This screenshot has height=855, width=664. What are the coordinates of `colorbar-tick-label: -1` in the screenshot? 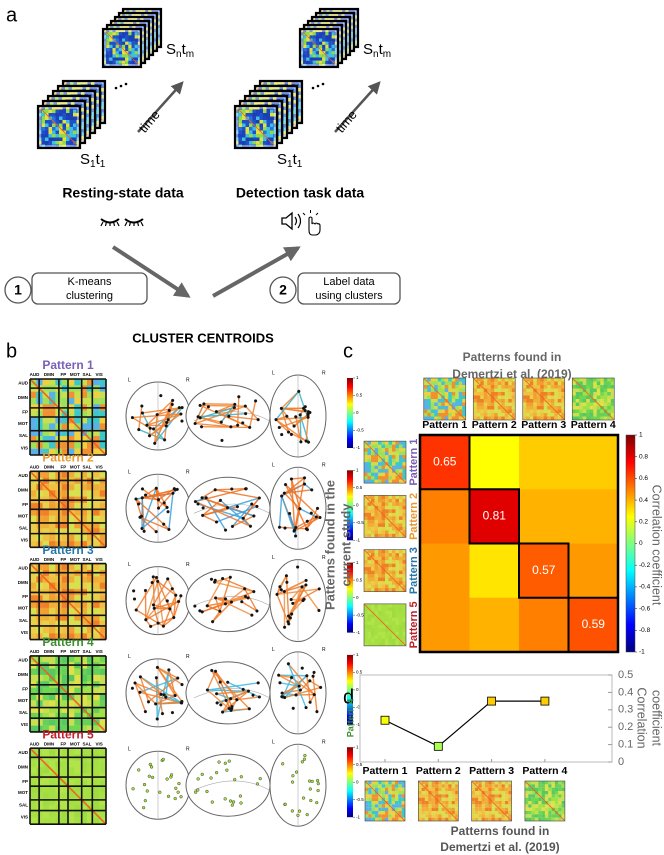 It's located at (358, 447).